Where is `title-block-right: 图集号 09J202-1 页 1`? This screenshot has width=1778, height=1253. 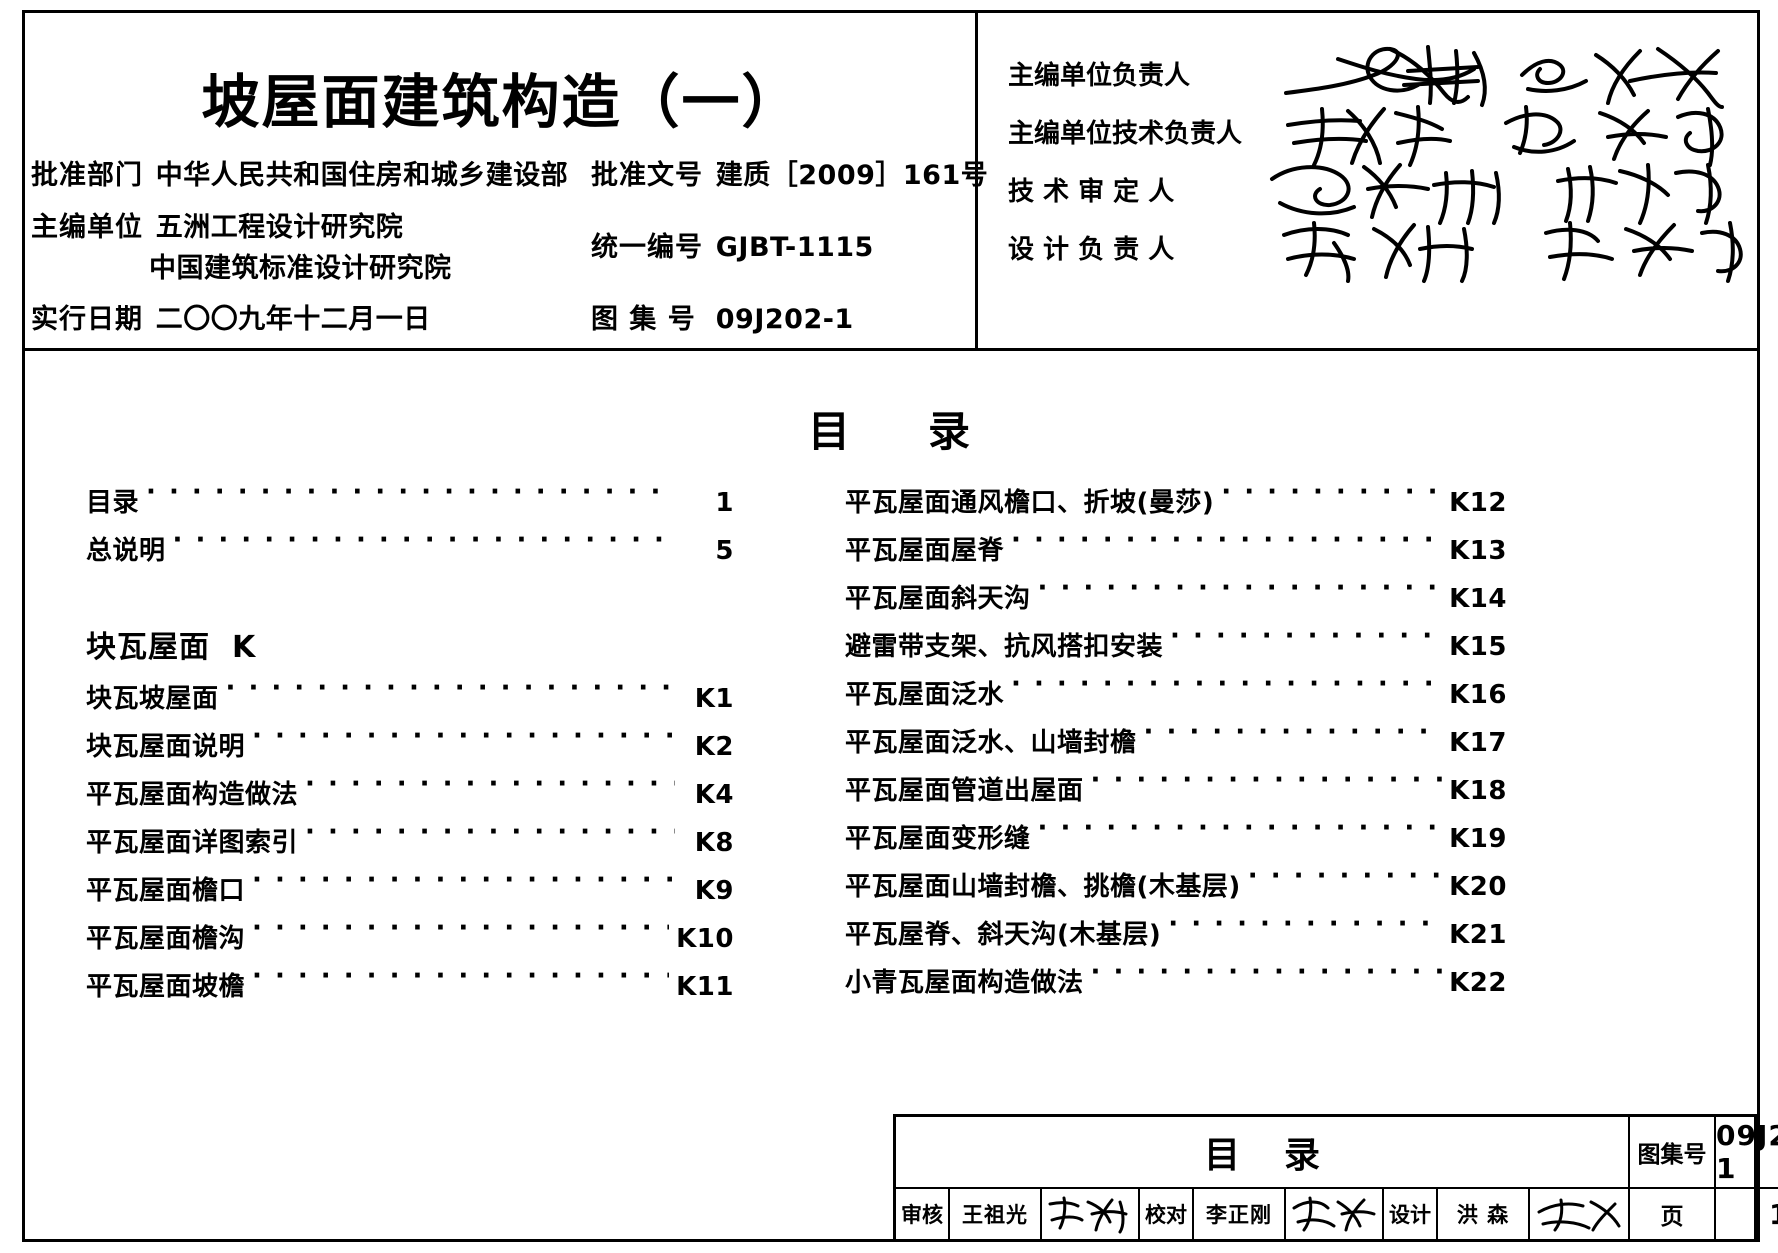
title-block-right: 图集号 09J202-1 页 1 is located at coordinates (1704, 1178).